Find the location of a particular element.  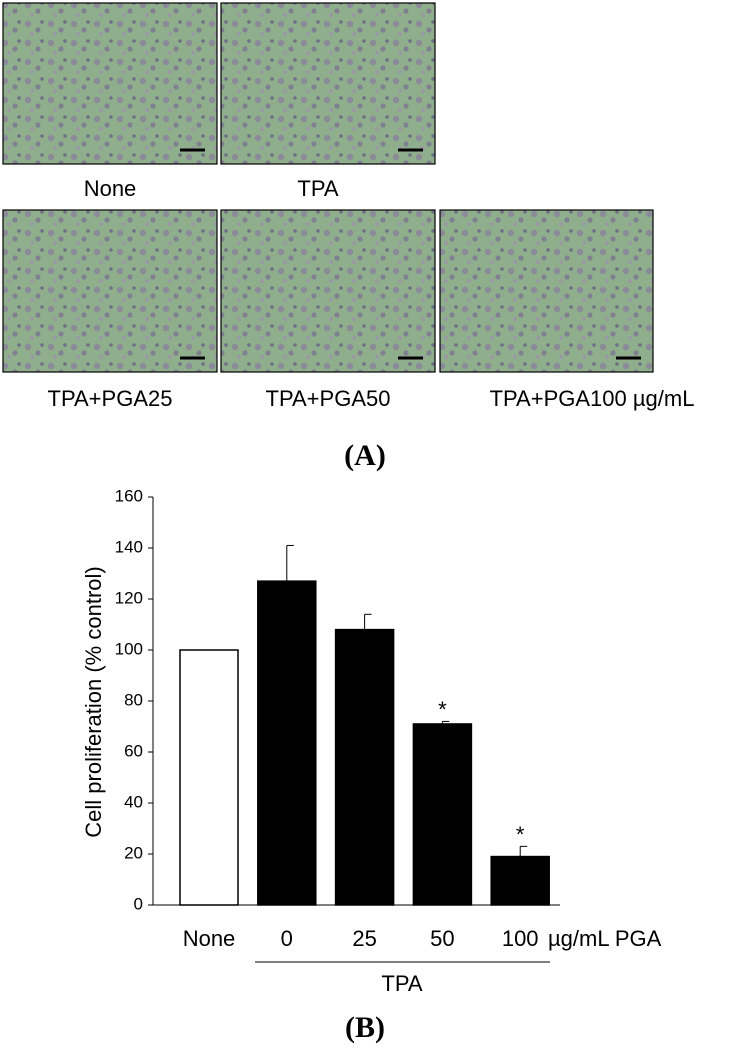

y-axis-label: Cell proliferation (% control) is located at coordinates (93, 701).